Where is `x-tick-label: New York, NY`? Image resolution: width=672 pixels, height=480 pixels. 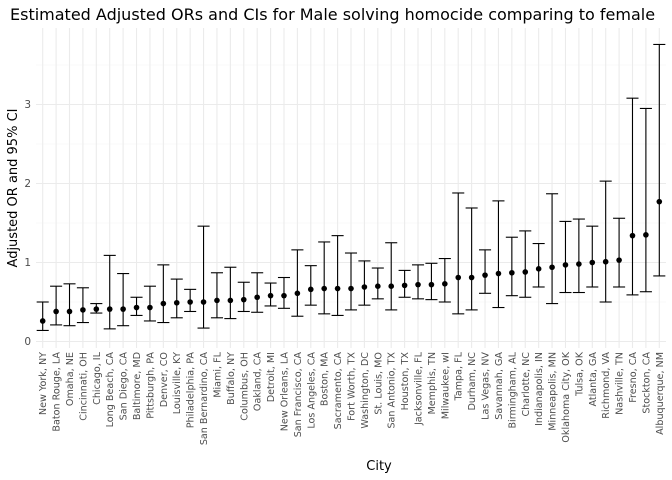
x-tick-label: New York, NY is located at coordinates (43, 383).